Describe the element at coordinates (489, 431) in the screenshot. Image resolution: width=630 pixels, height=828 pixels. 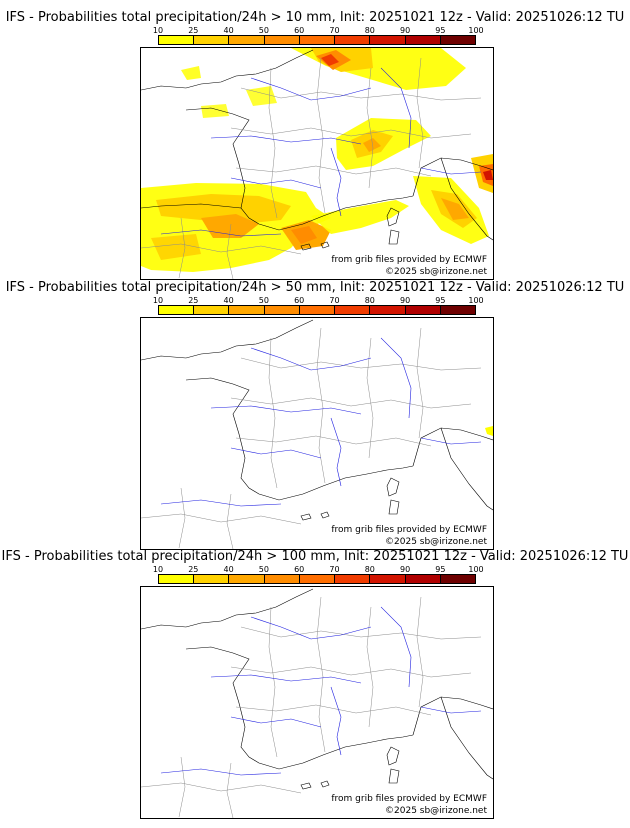
I see `precip-probability-shading` at that location.